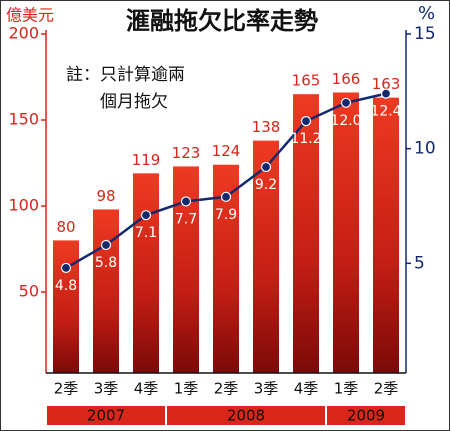 The height and width of the screenshot is (431, 450). What do you see at coordinates (266, 185) in the screenshot?
I see `line-value-label: 9.2` at bounding box center [266, 185].